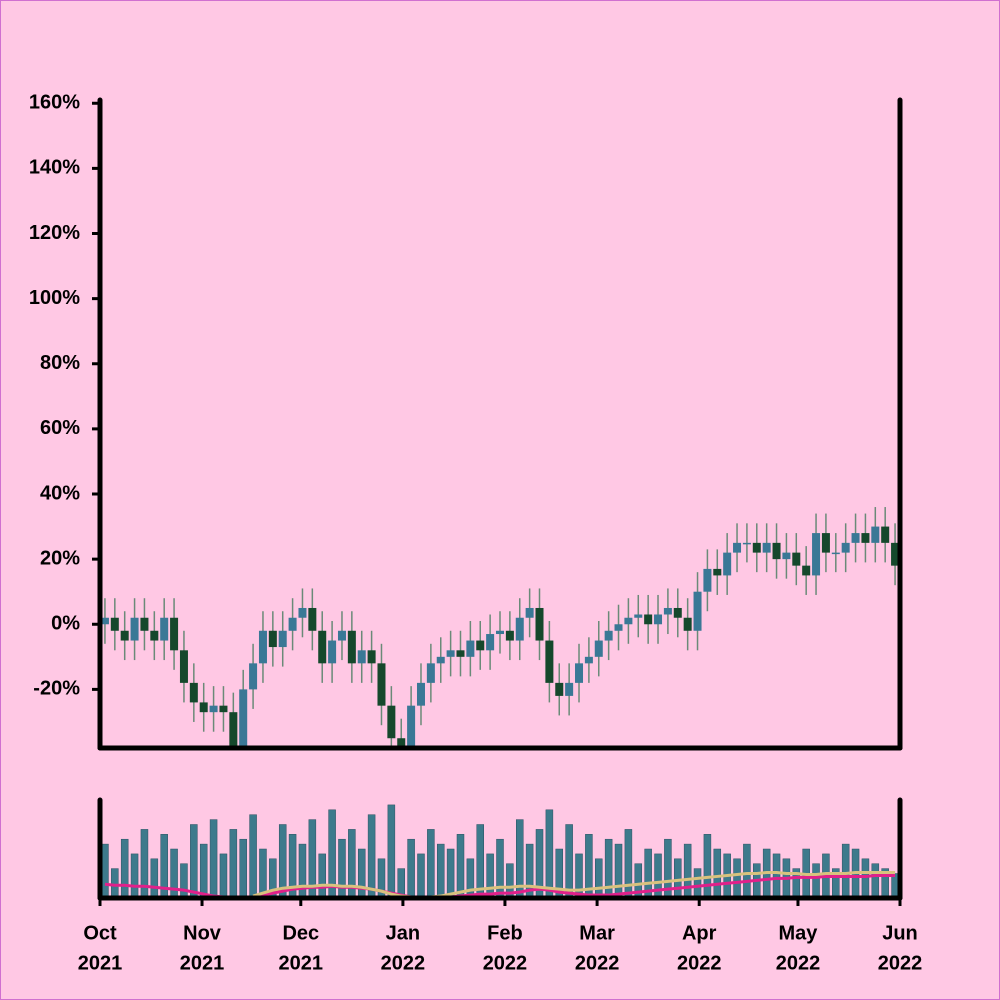 The image size is (1000, 1000). I want to click on x-tick-label: Nov, so click(202, 933).